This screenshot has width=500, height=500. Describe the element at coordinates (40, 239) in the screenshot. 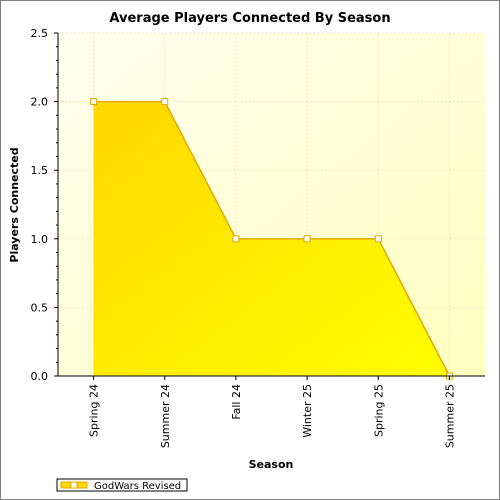

I see `y-tick-label: 1.0` at that location.